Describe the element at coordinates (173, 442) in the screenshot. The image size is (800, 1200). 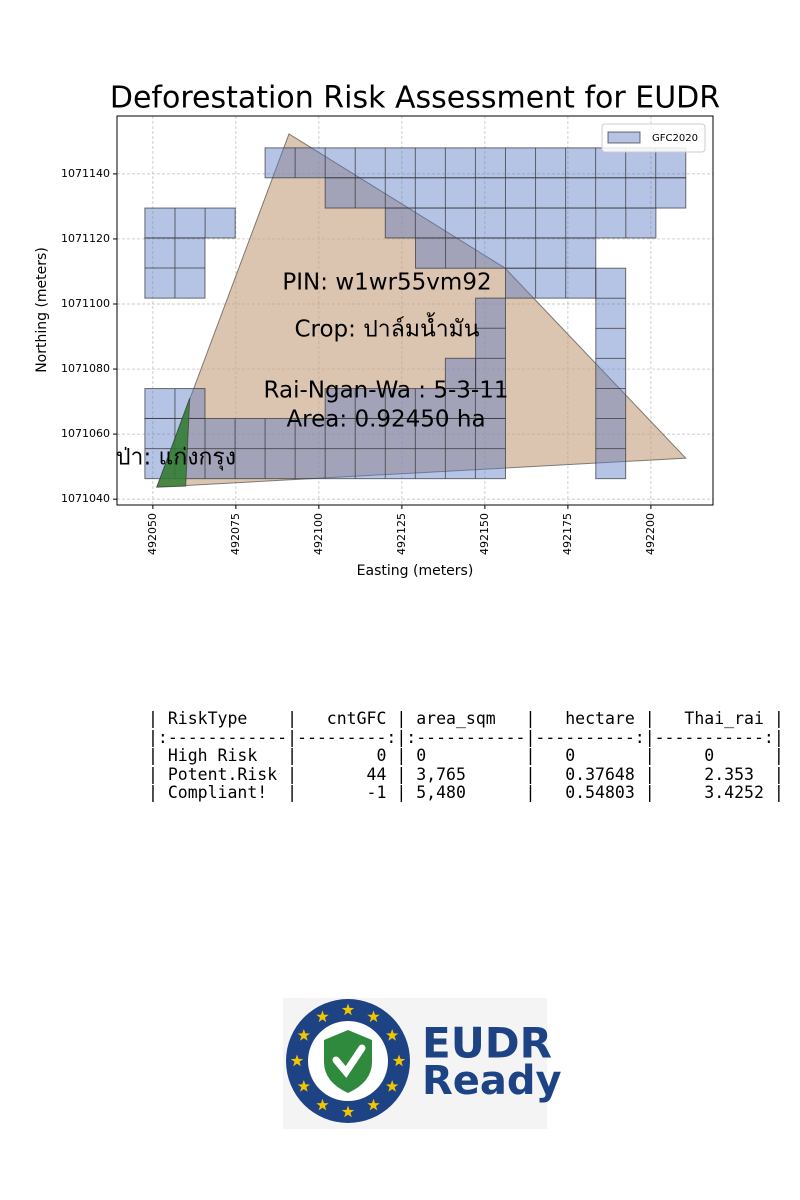
I see `forest-area` at that location.